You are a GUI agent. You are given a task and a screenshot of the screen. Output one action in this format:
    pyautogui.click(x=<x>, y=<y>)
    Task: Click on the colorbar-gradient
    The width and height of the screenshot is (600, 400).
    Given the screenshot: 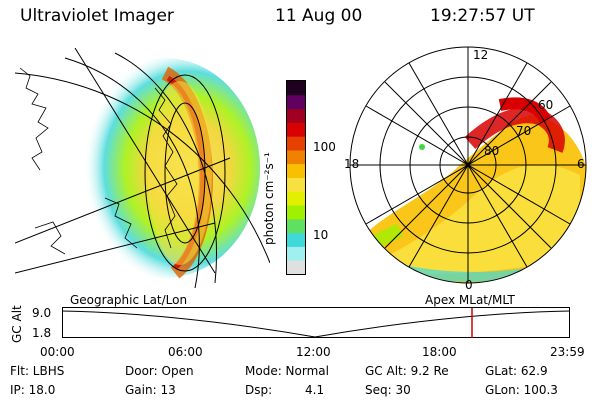 What is the action you would take?
    pyautogui.click(x=296, y=178)
    